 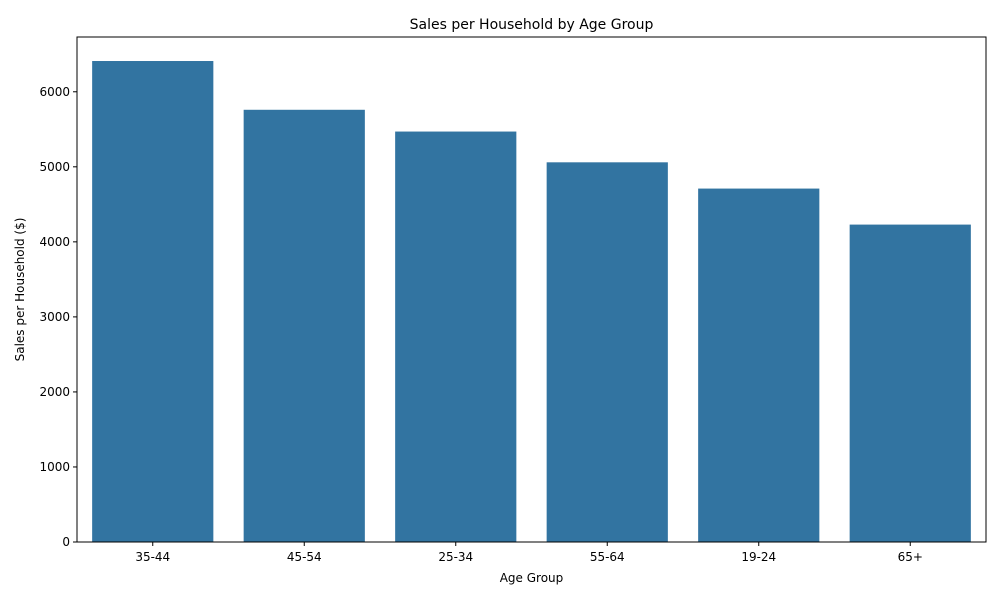 What do you see at coordinates (304, 557) in the screenshot?
I see `x-tick-label: 45-54` at bounding box center [304, 557].